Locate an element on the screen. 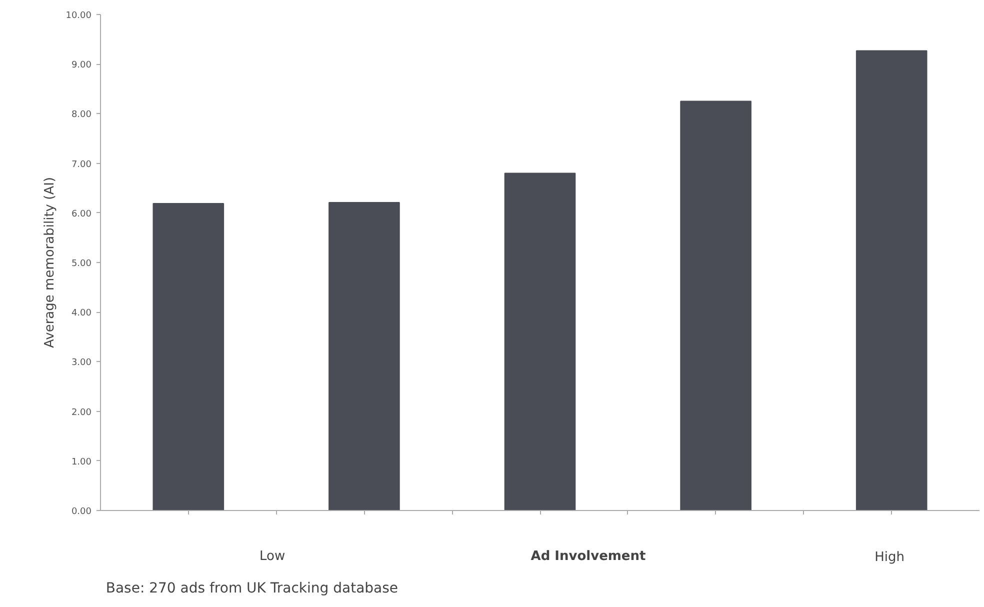  y-tick-label: 3.00 is located at coordinates (81, 363).